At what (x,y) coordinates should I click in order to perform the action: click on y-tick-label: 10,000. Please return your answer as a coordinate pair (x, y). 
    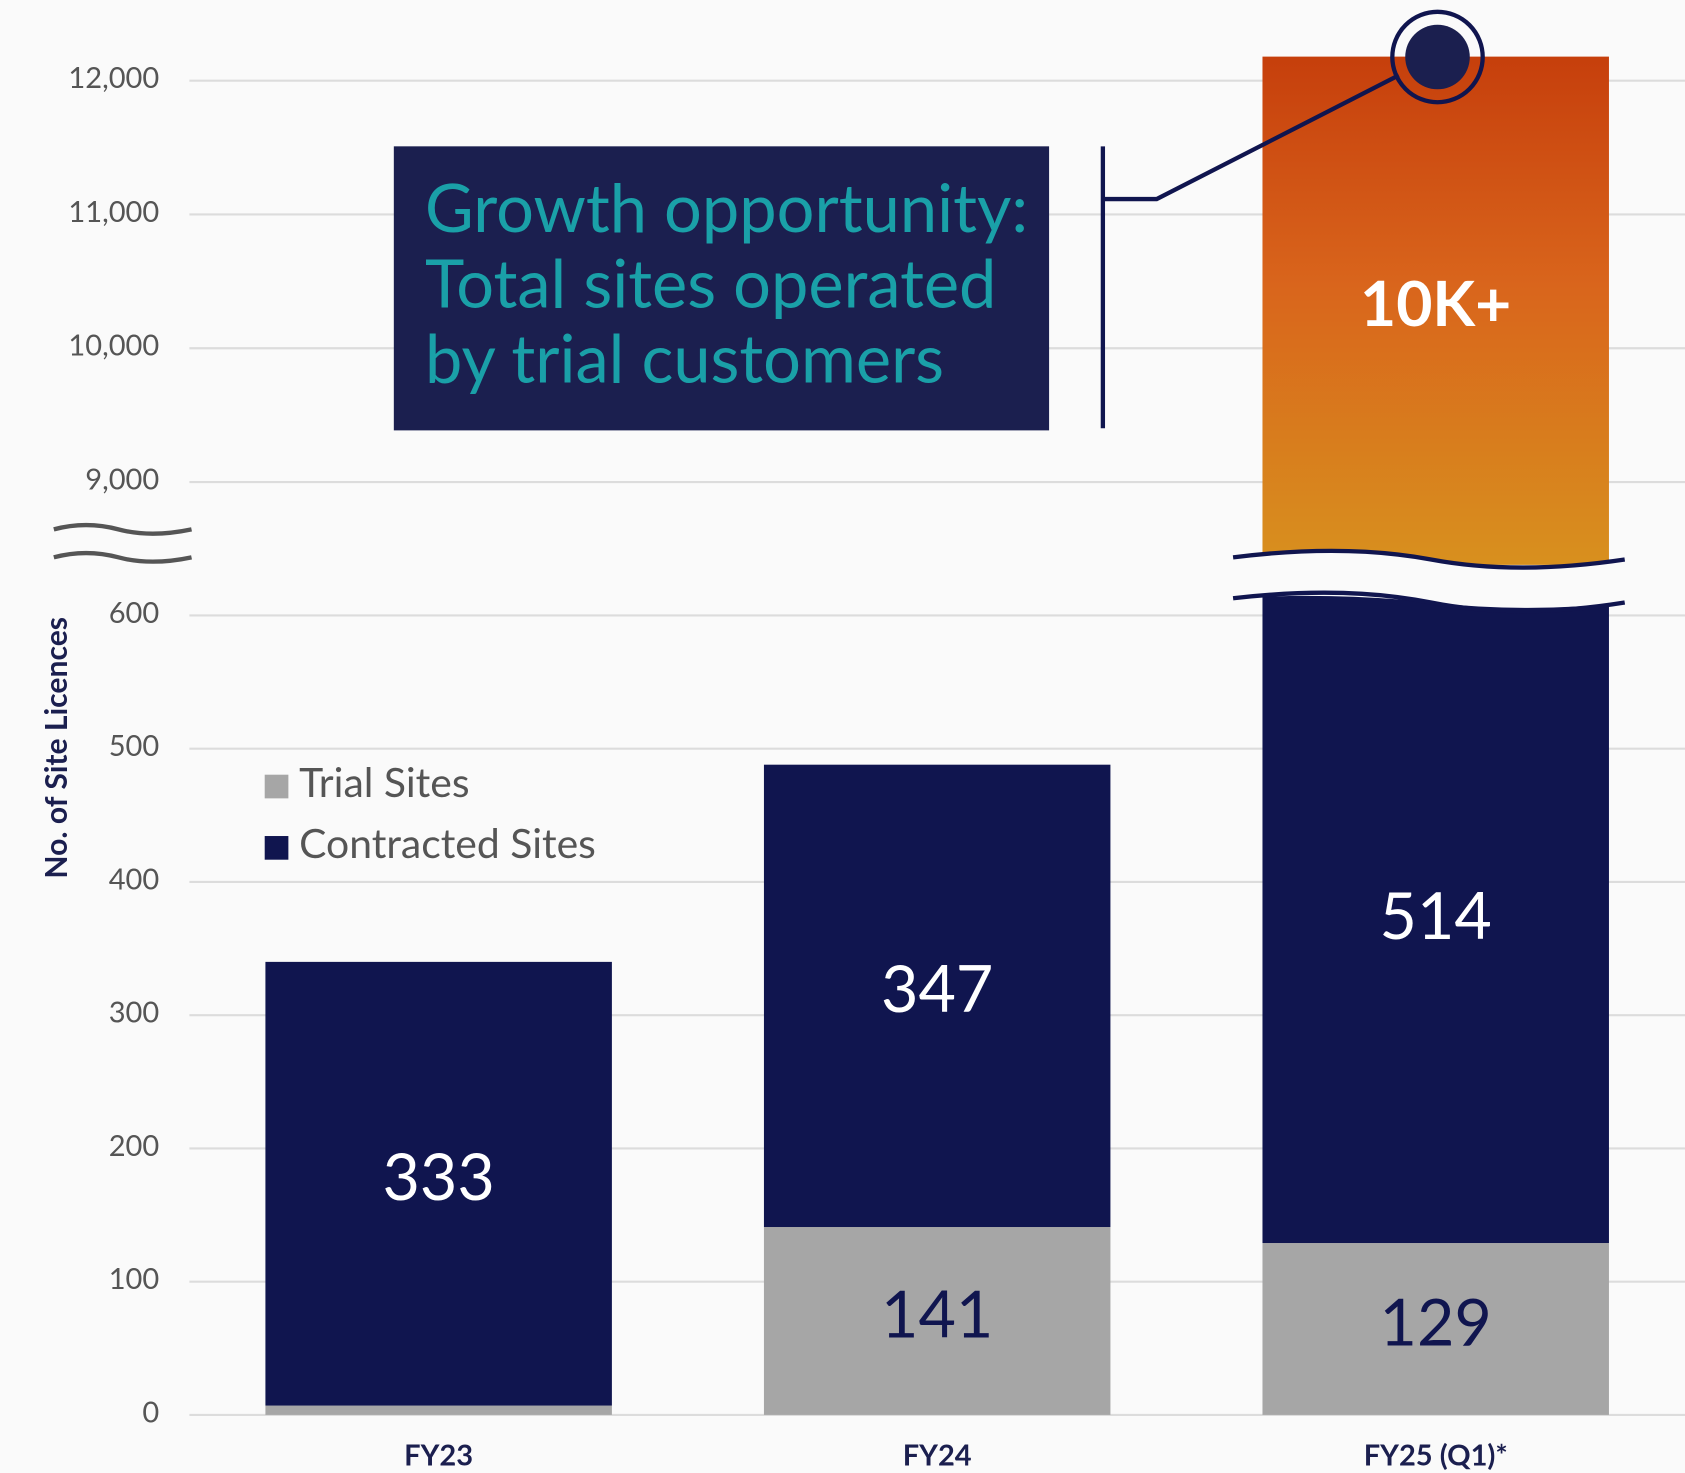
    Looking at the image, I should click on (113, 345).